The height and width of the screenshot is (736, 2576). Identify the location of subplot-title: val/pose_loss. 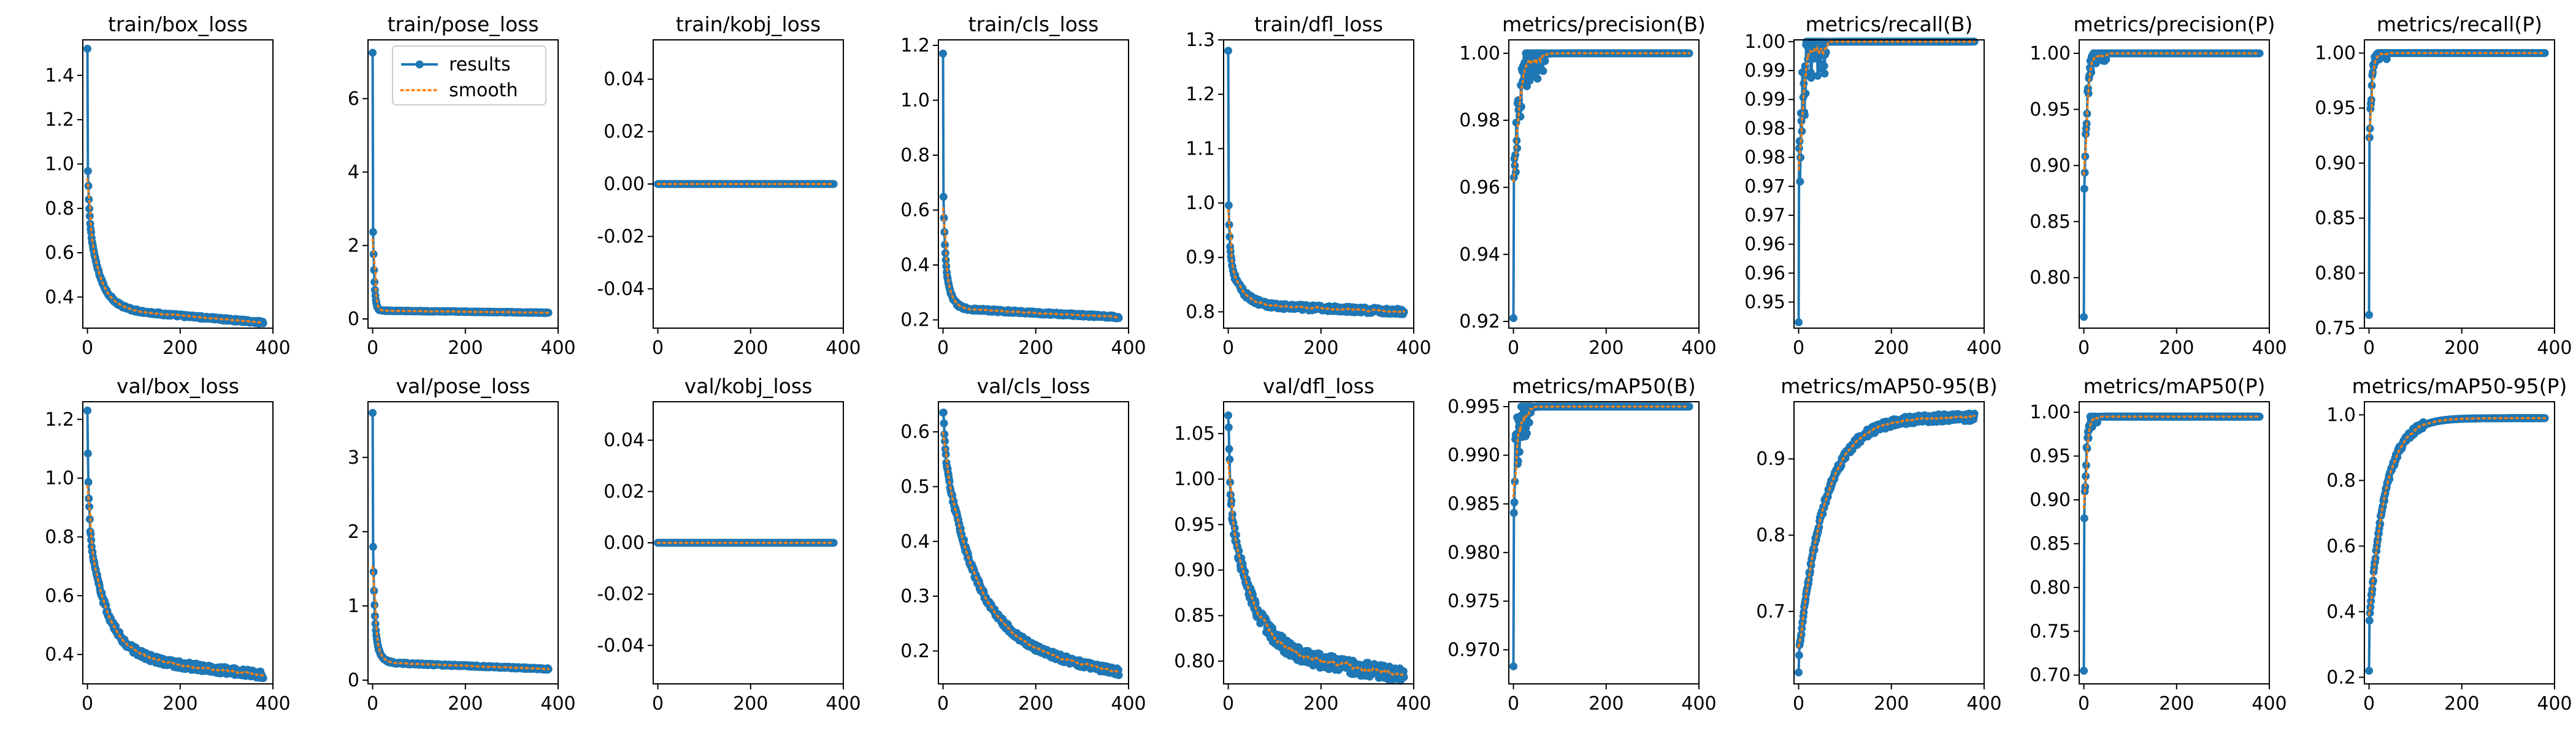
(463, 386).